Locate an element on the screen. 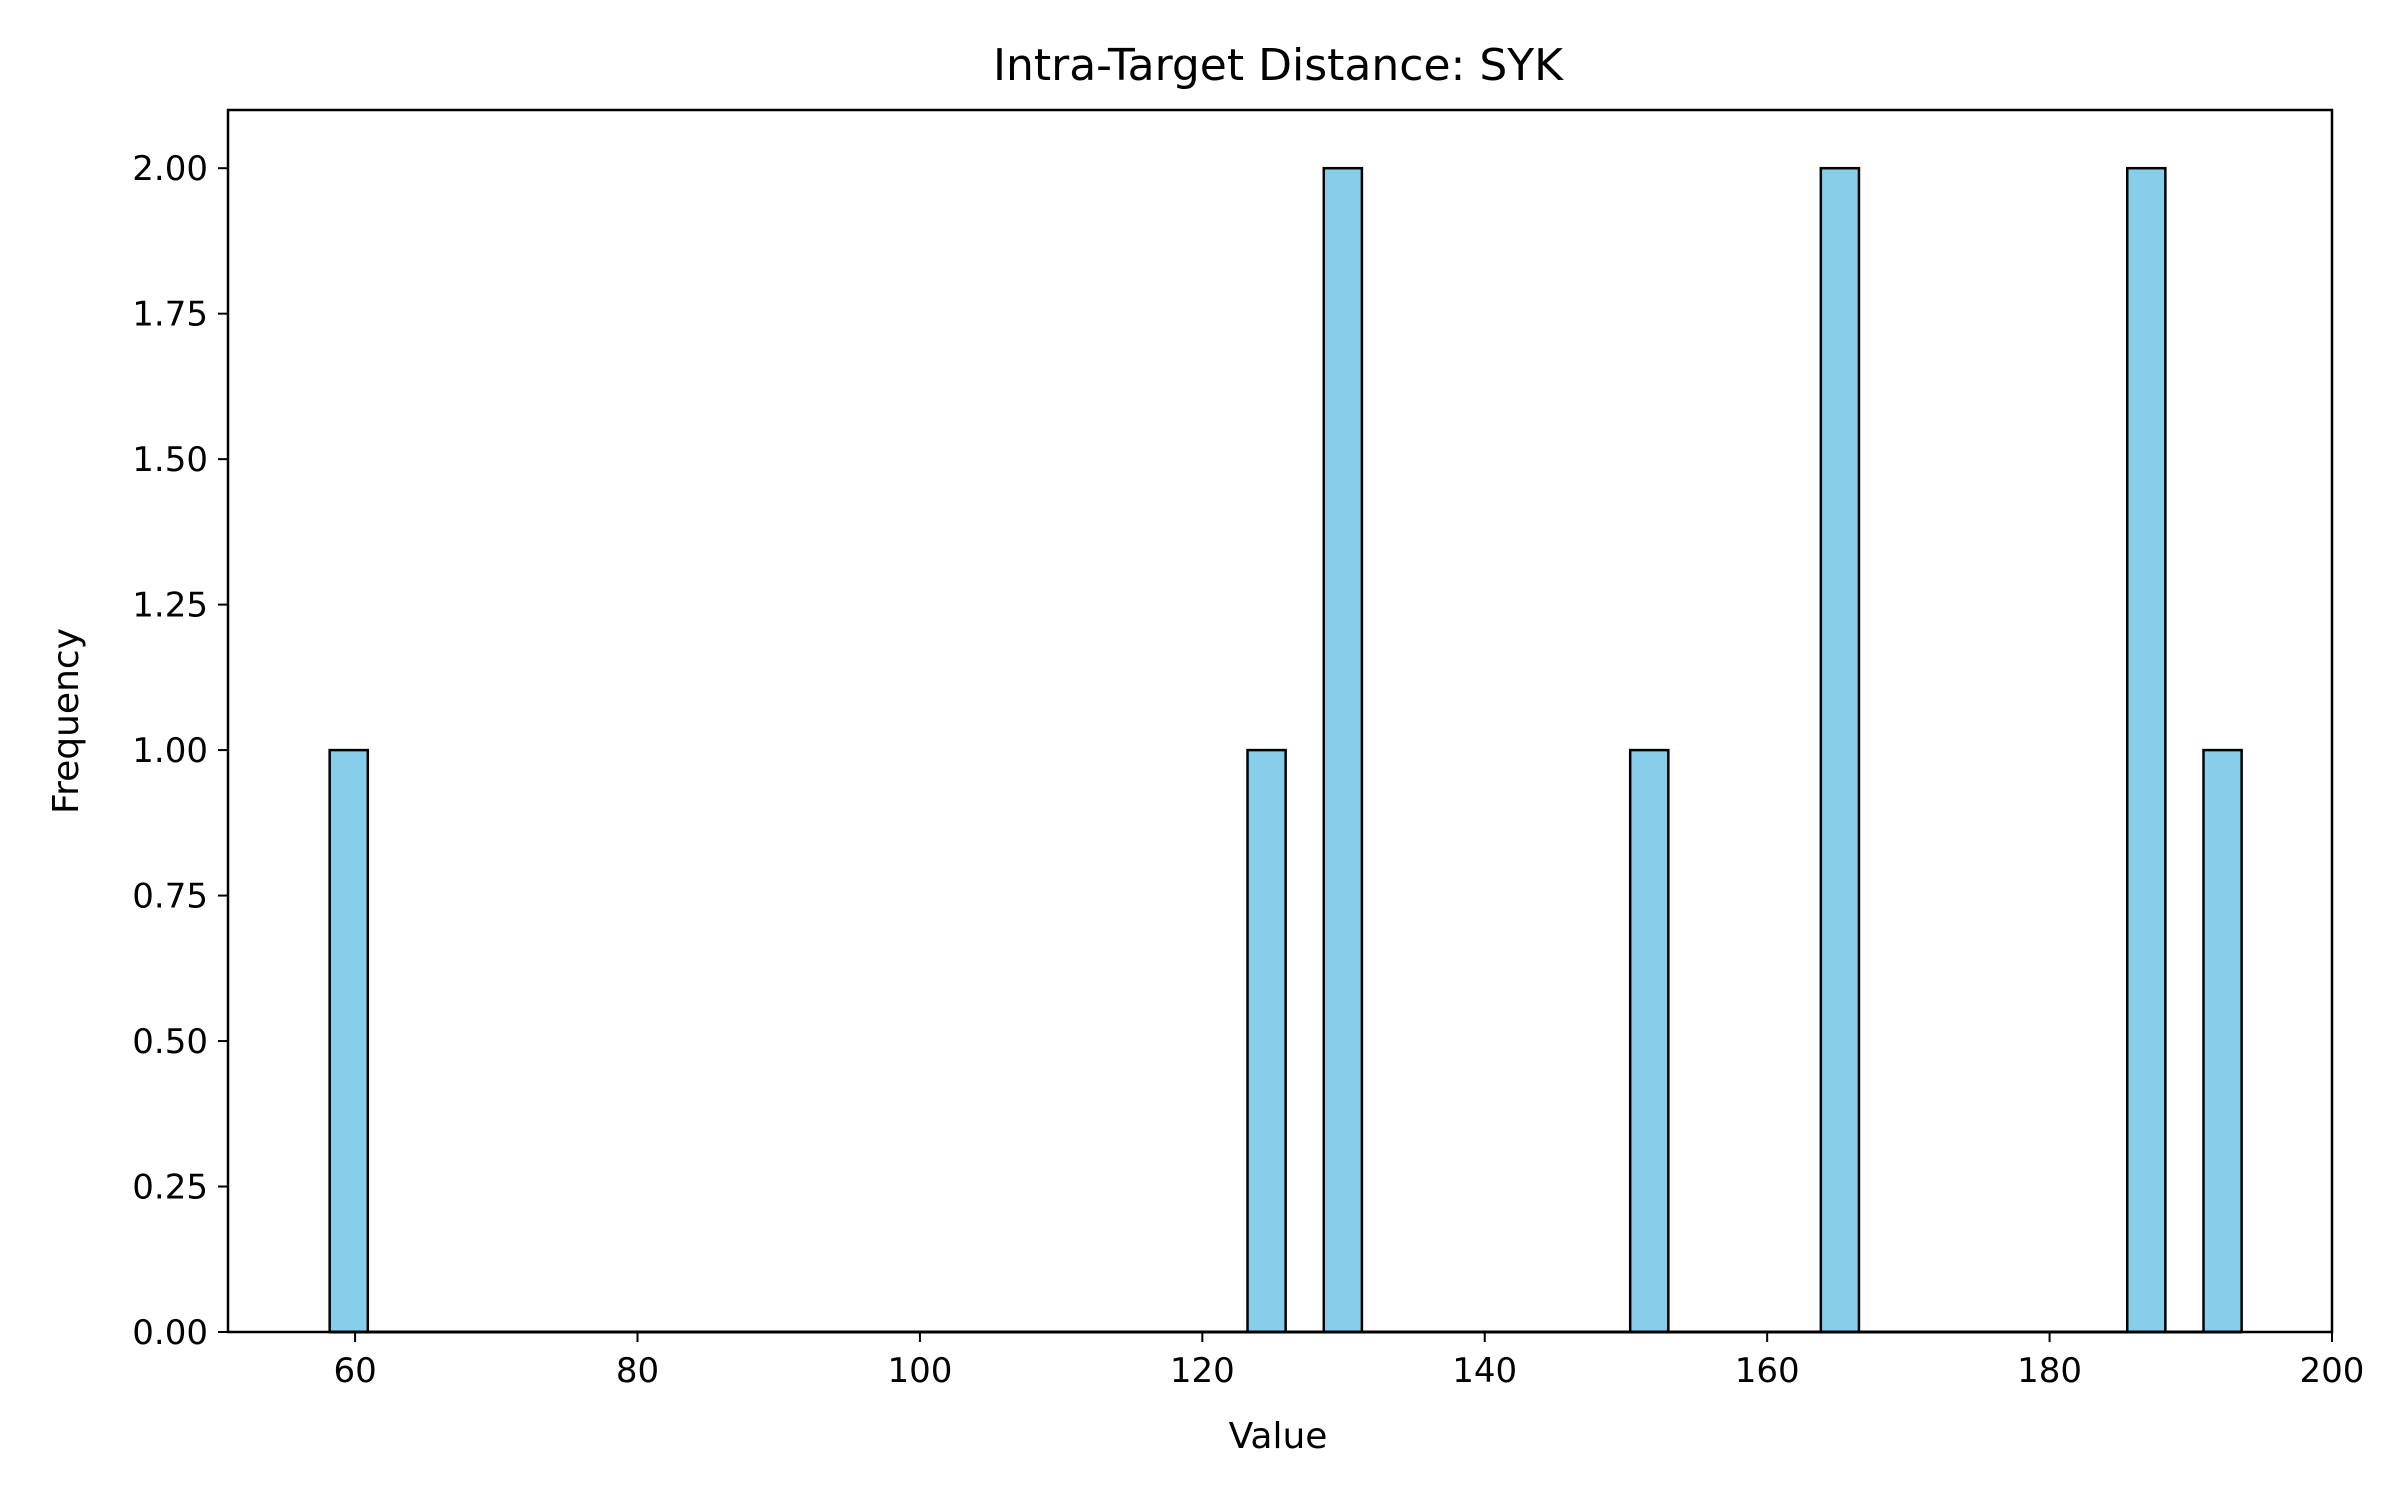 The height and width of the screenshot is (1500, 2400). x-tick-label: 140 is located at coordinates (1484, 1371).